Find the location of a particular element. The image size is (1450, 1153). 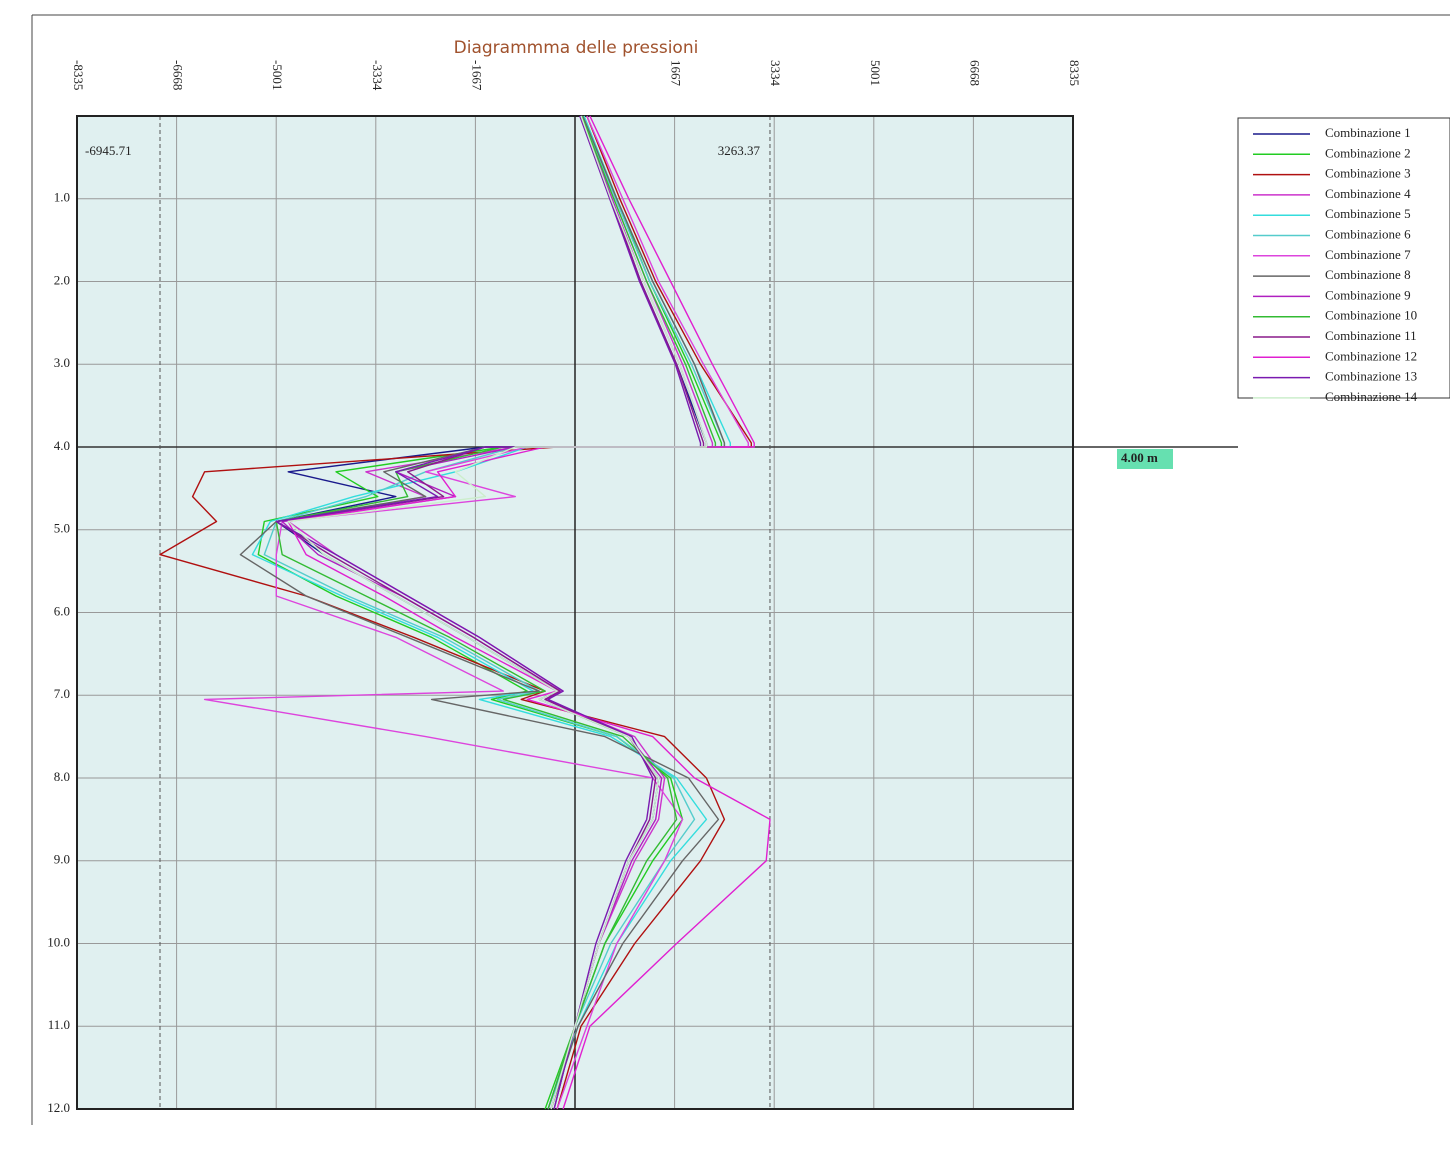

legend-label: Combinazione 5 is located at coordinates (1368, 213).